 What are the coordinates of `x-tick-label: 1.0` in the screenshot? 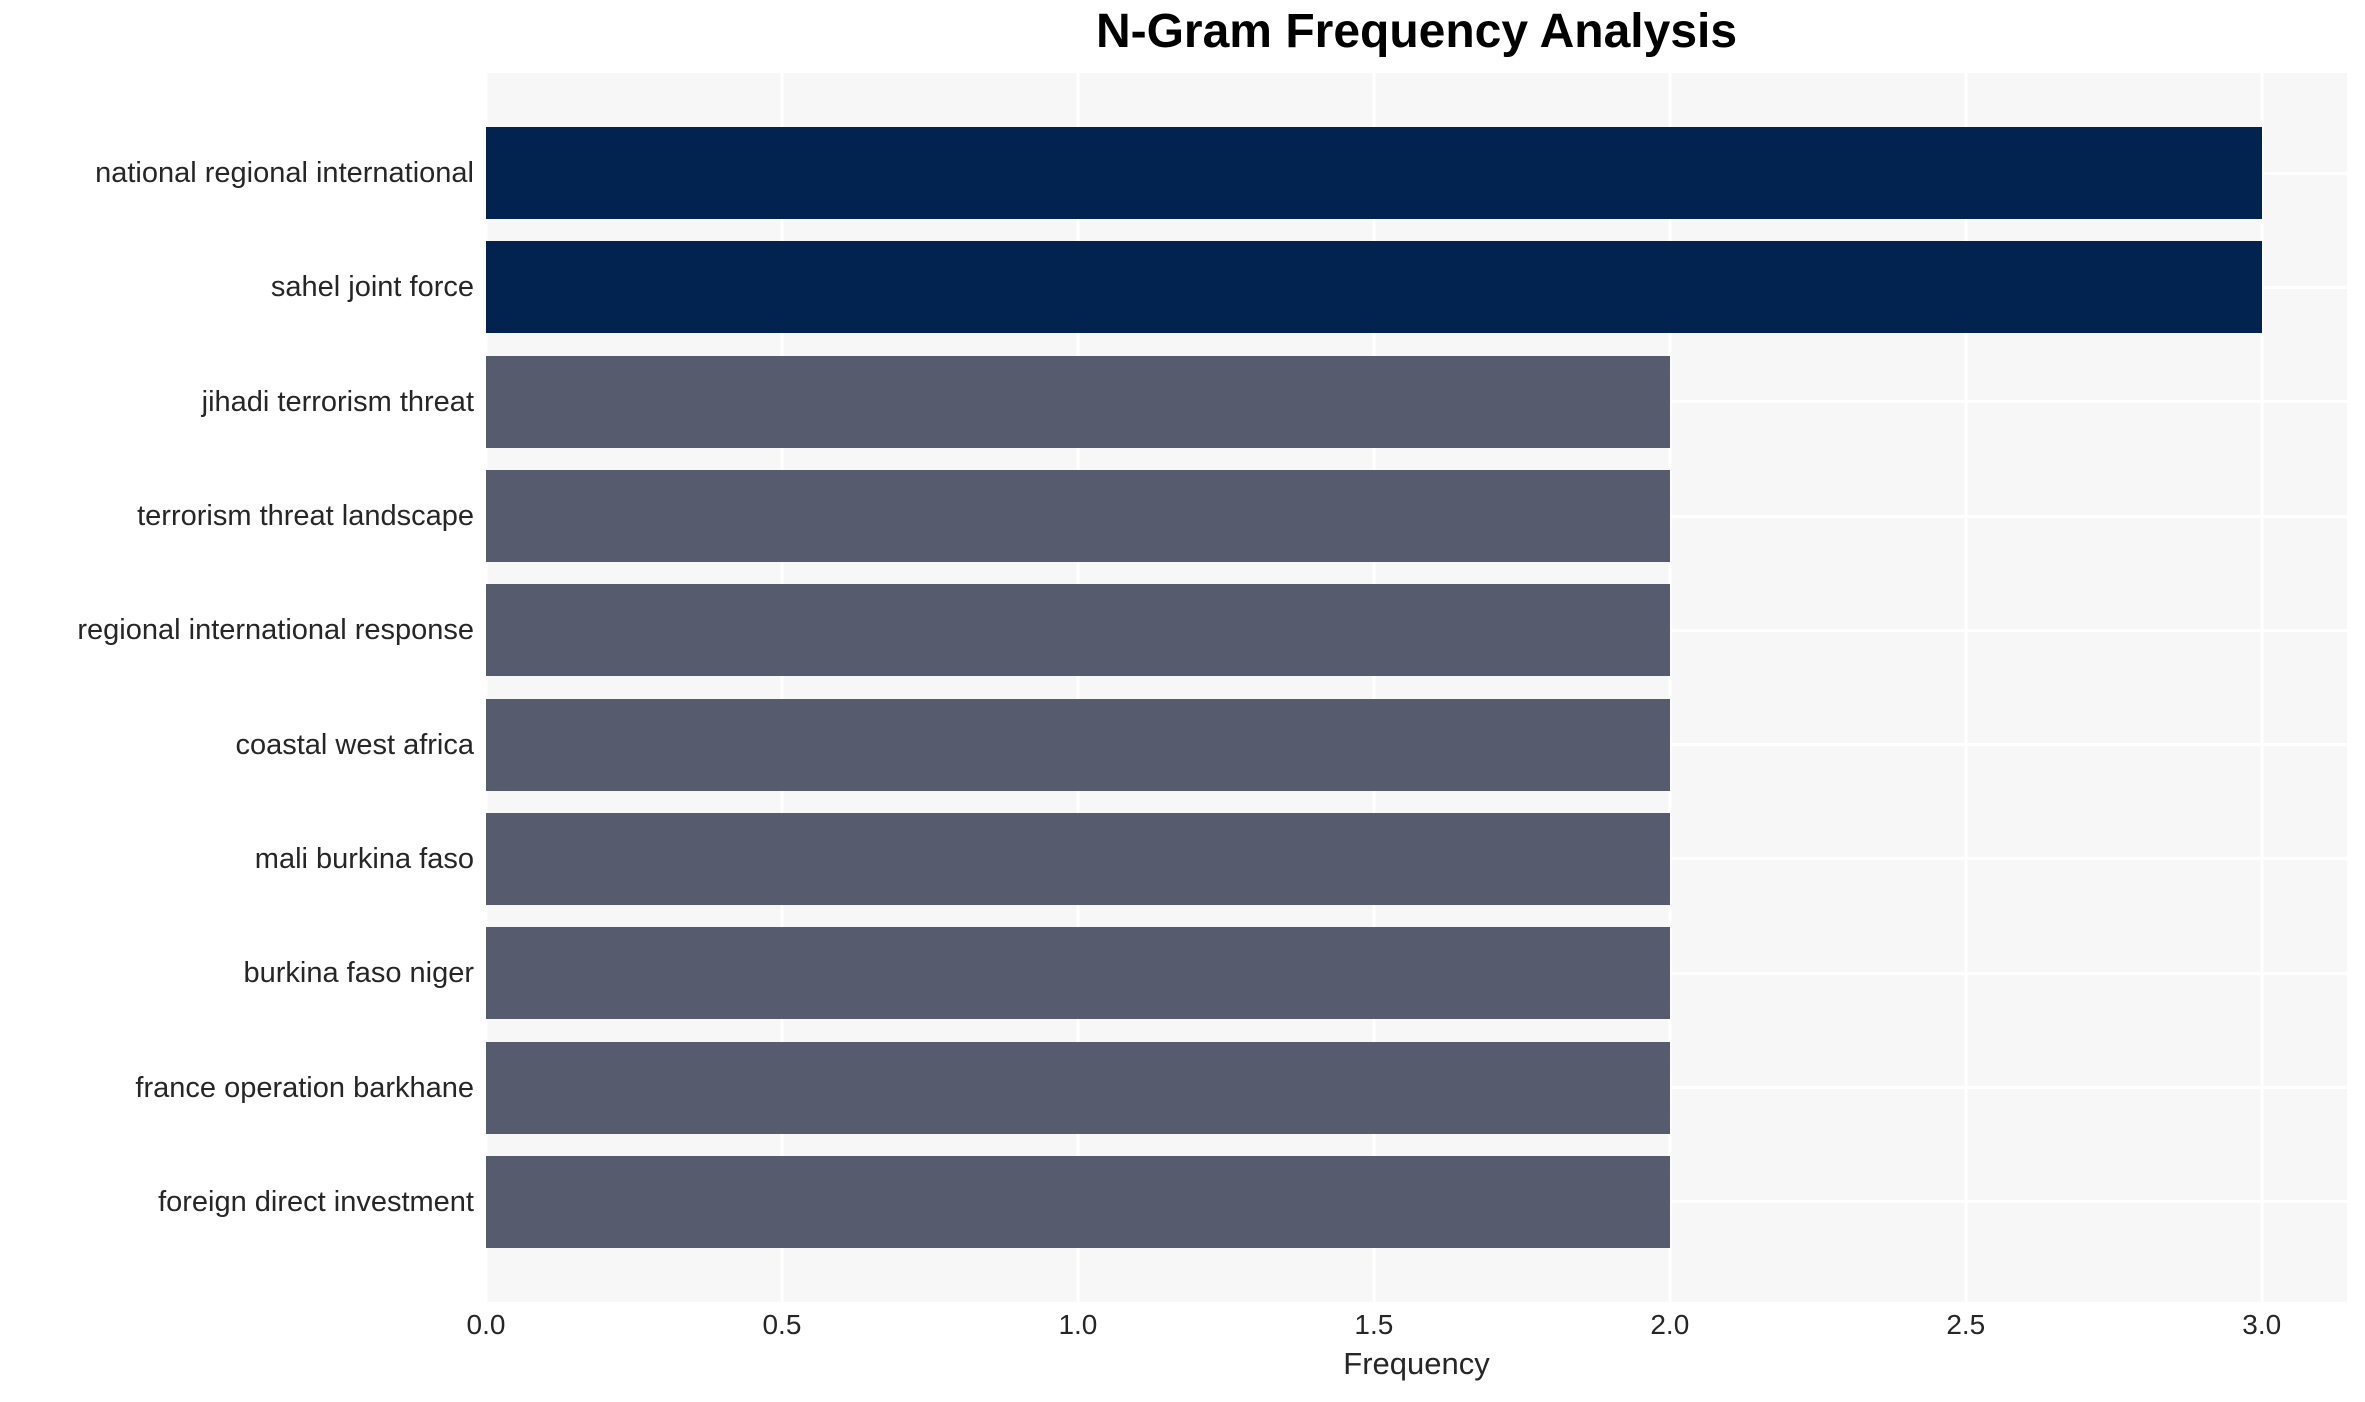 It's located at (1078, 1324).